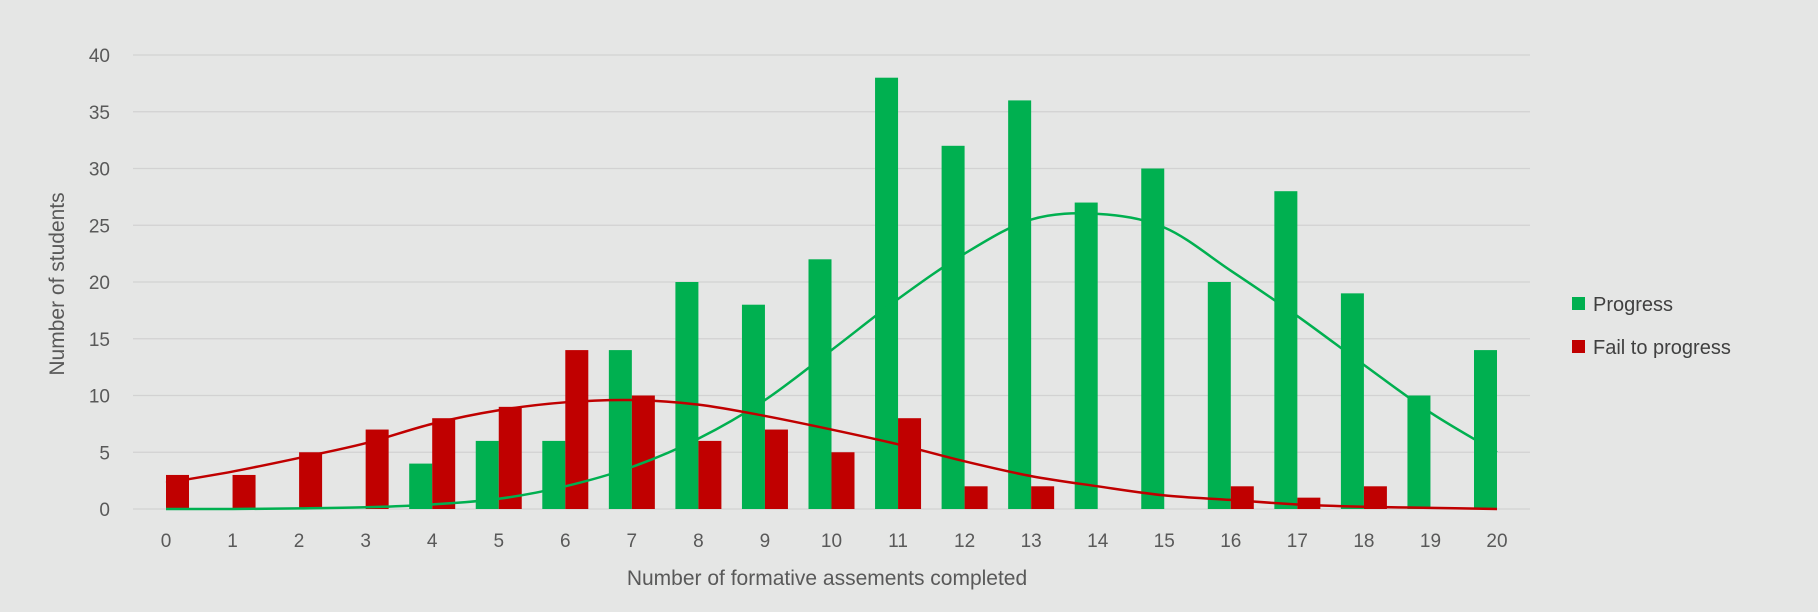 The width and height of the screenshot is (1818, 612). I want to click on x-tick-label: 1, so click(232, 541).